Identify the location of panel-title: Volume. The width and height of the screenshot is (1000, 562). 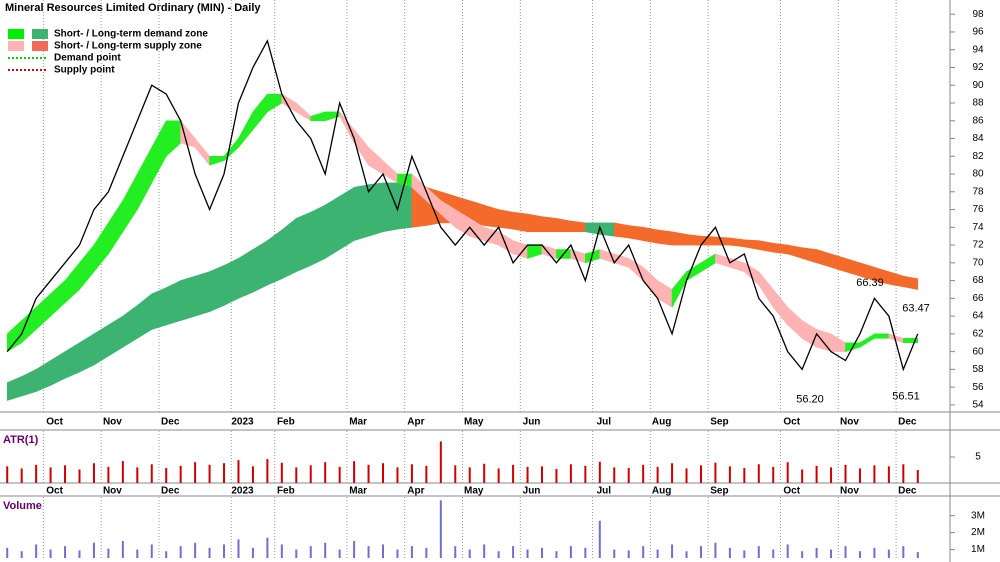
(22, 506).